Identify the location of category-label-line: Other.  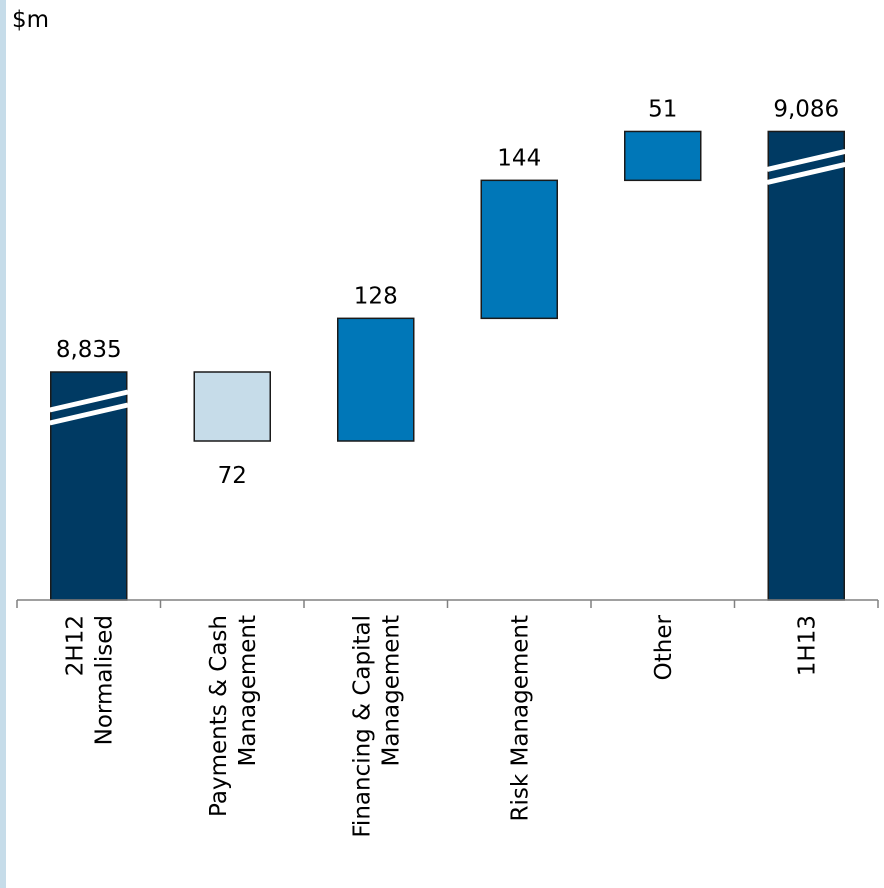
(664, 647).